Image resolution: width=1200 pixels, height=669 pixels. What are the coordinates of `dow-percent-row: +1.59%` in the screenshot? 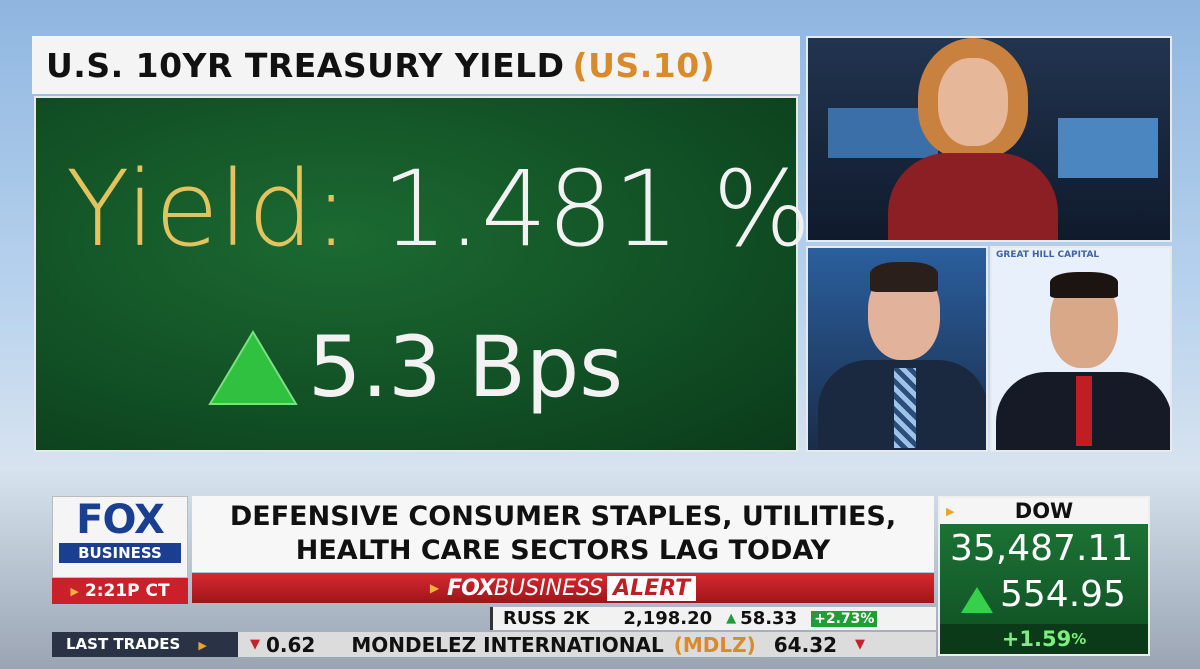 It's located at (1044, 639).